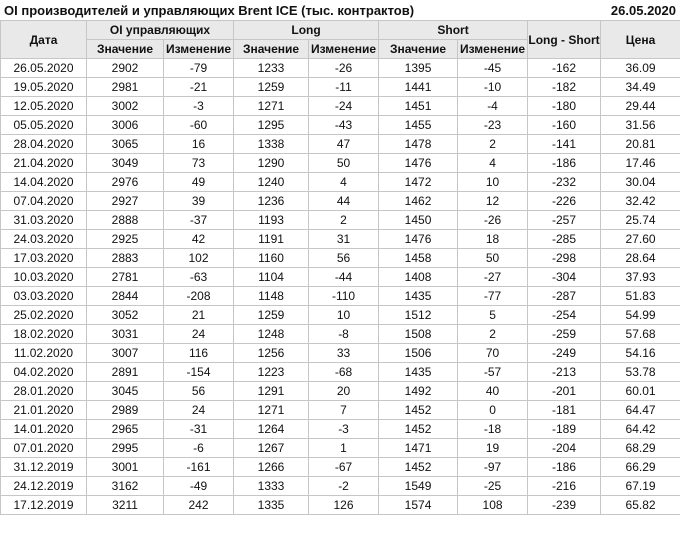 Image resolution: width=680 pixels, height=548 pixels. I want to click on cell-price: 25.74, so click(640, 220).